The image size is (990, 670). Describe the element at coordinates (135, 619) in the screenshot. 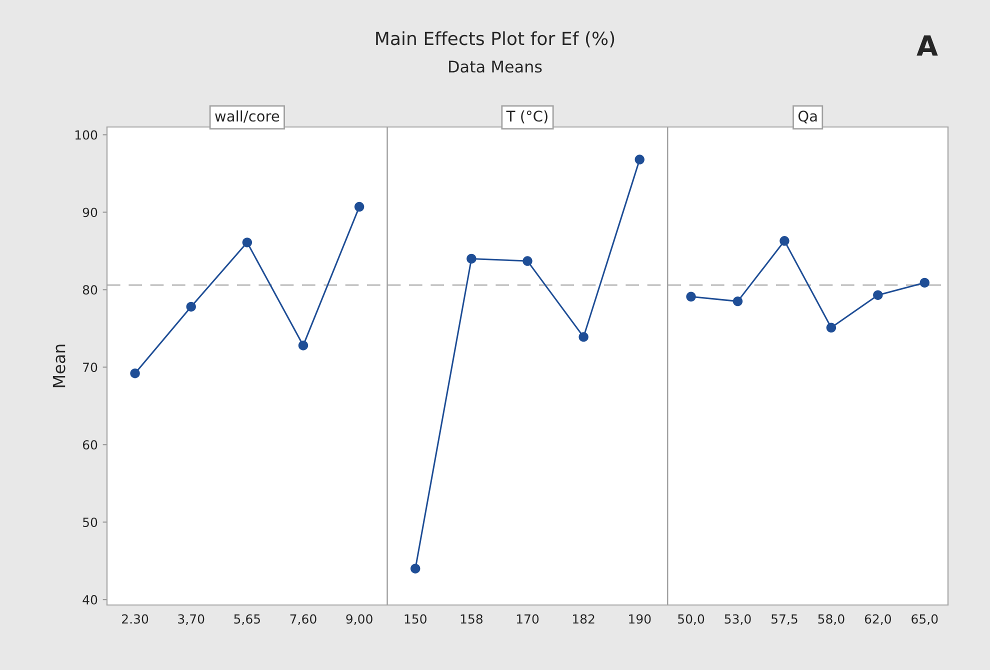

I see `x-tick-label: 2.30` at that location.